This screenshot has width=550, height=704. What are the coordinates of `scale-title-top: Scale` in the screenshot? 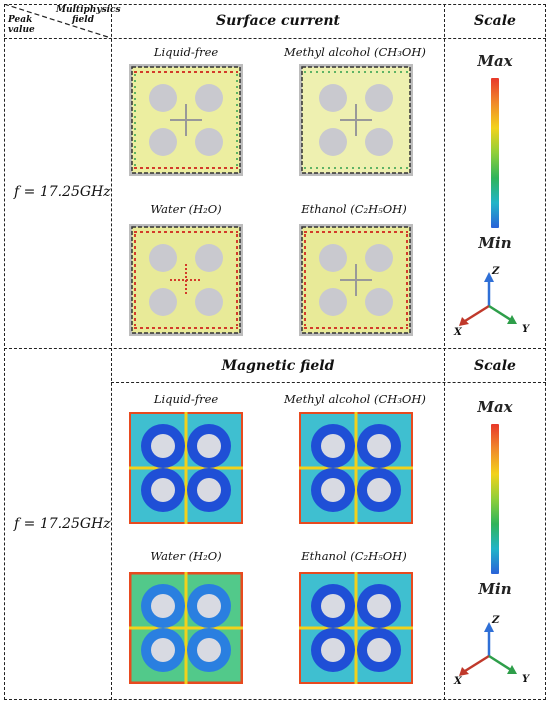 It's located at (495, 21).